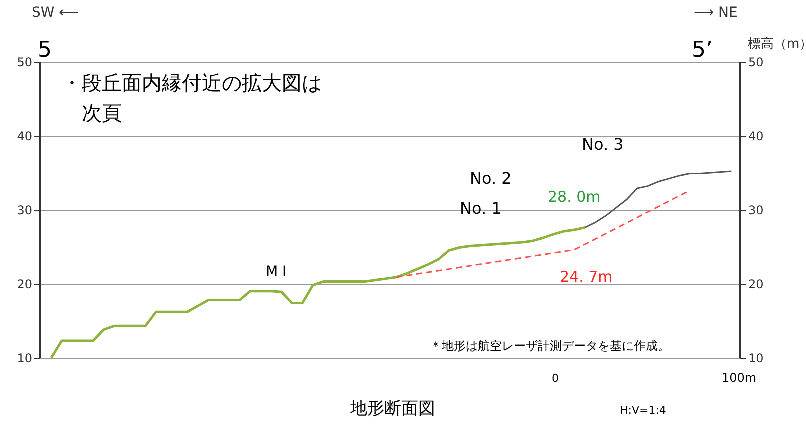 Image resolution: width=806 pixels, height=424 pixels. What do you see at coordinates (756, 359) in the screenshot?
I see `y2-tick-label: 10` at bounding box center [756, 359].